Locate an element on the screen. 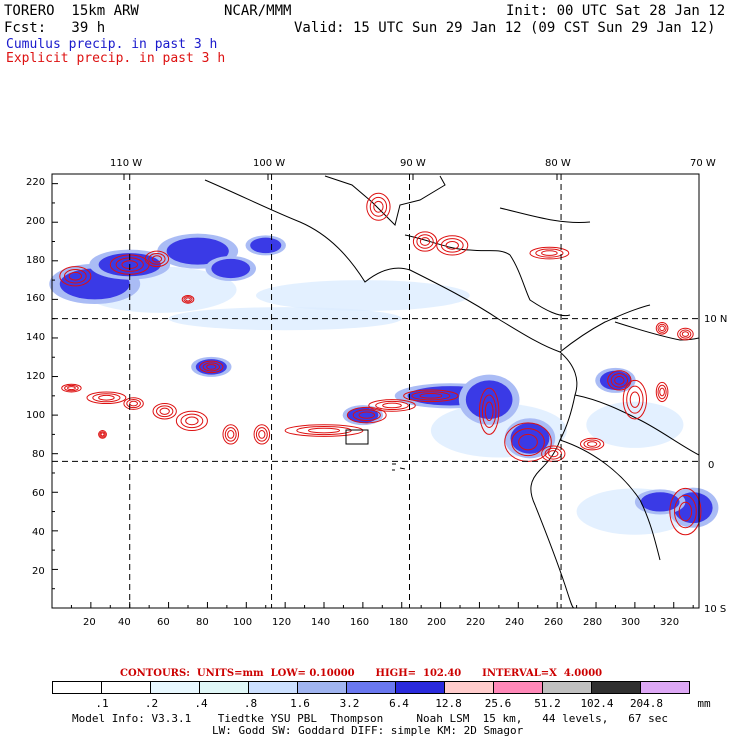 Image resolution: width=740 pixels, height=740 pixels. yucatan-coast is located at coordinates (385, 200).